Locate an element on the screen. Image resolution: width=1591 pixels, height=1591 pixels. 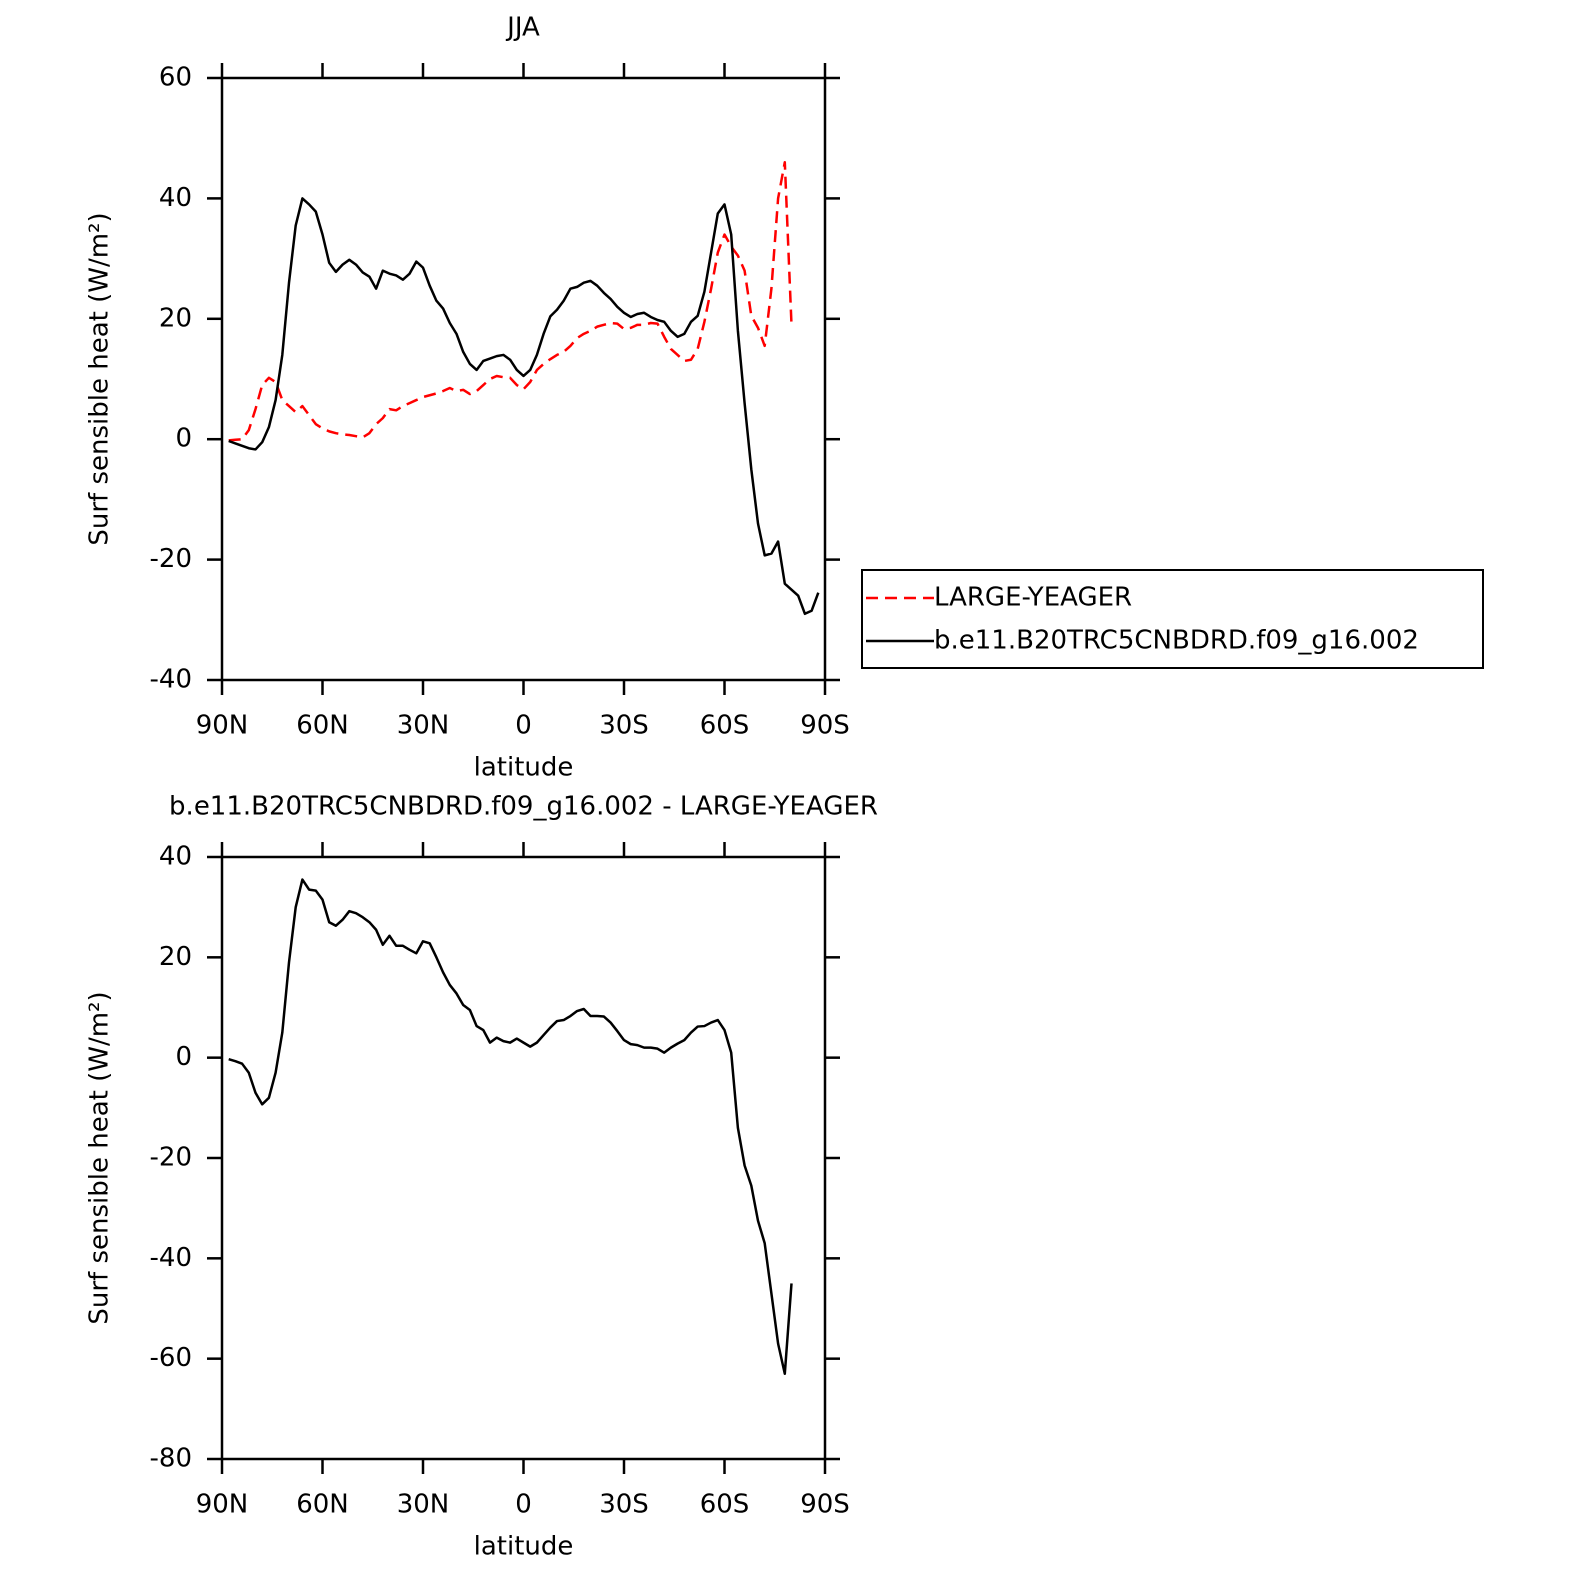
chart-title: JJA is located at coordinates (522, 28).